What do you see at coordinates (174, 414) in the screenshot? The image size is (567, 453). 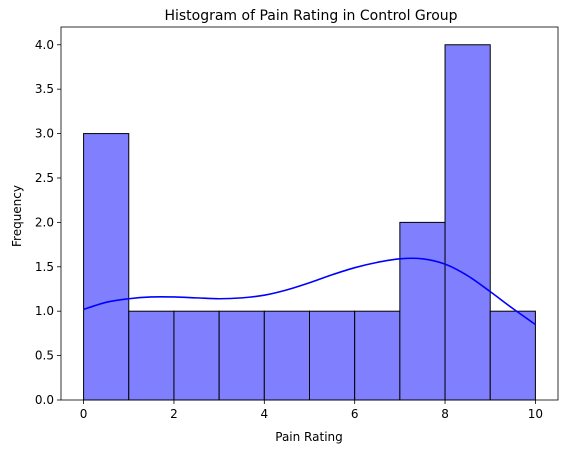 I see `x-tick-label: 2` at bounding box center [174, 414].